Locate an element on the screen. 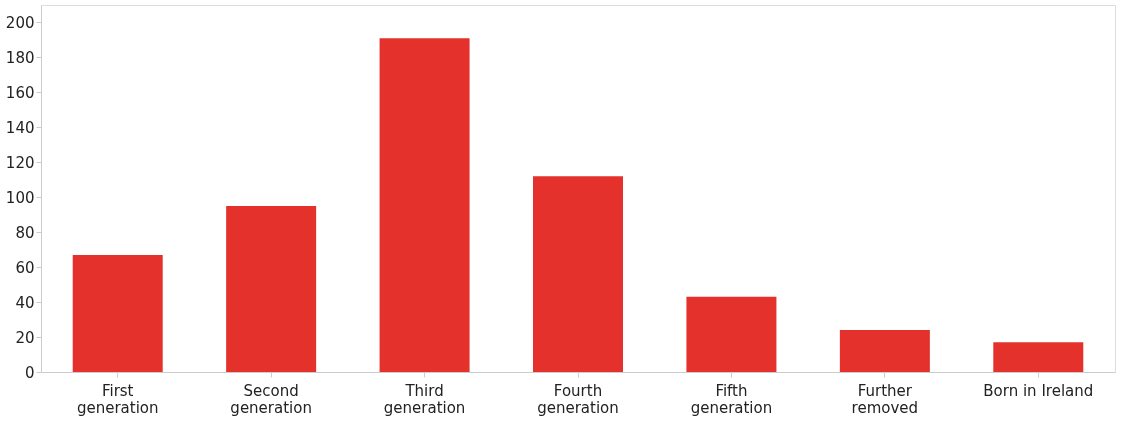 This screenshot has height=431, width=1137. y-tick-label: 200 is located at coordinates (20, 22).